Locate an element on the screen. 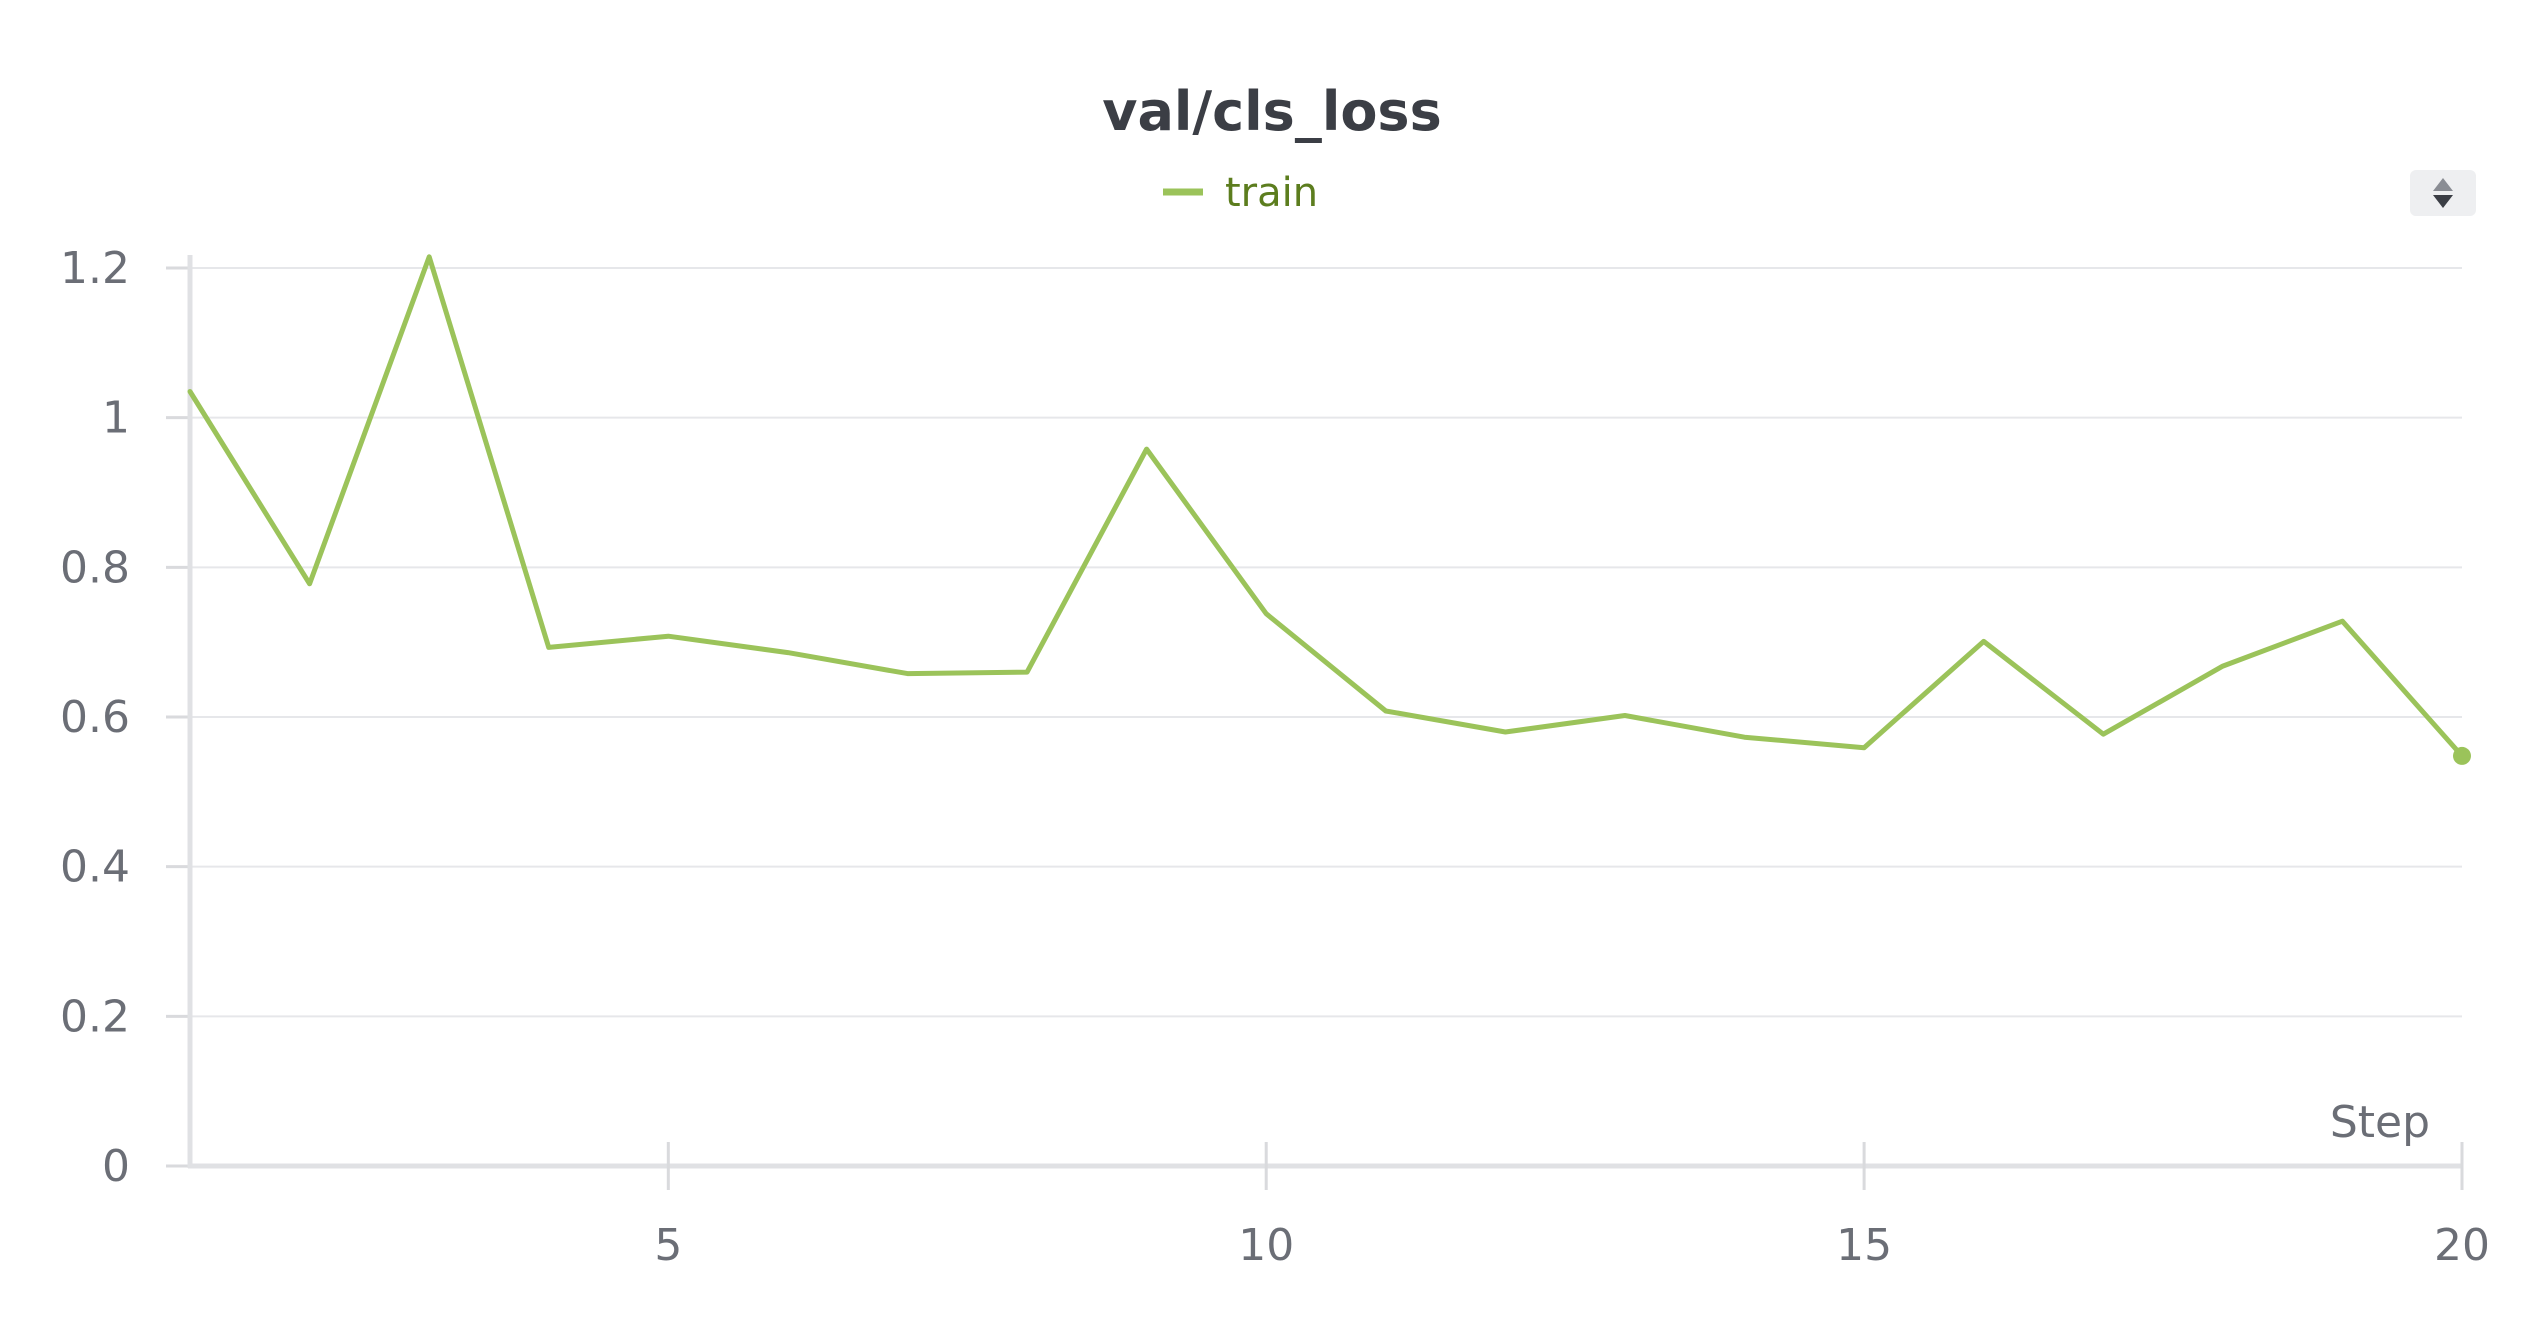 This screenshot has width=2528, height=1328. sort-up-icon is located at coordinates (2443, 184).